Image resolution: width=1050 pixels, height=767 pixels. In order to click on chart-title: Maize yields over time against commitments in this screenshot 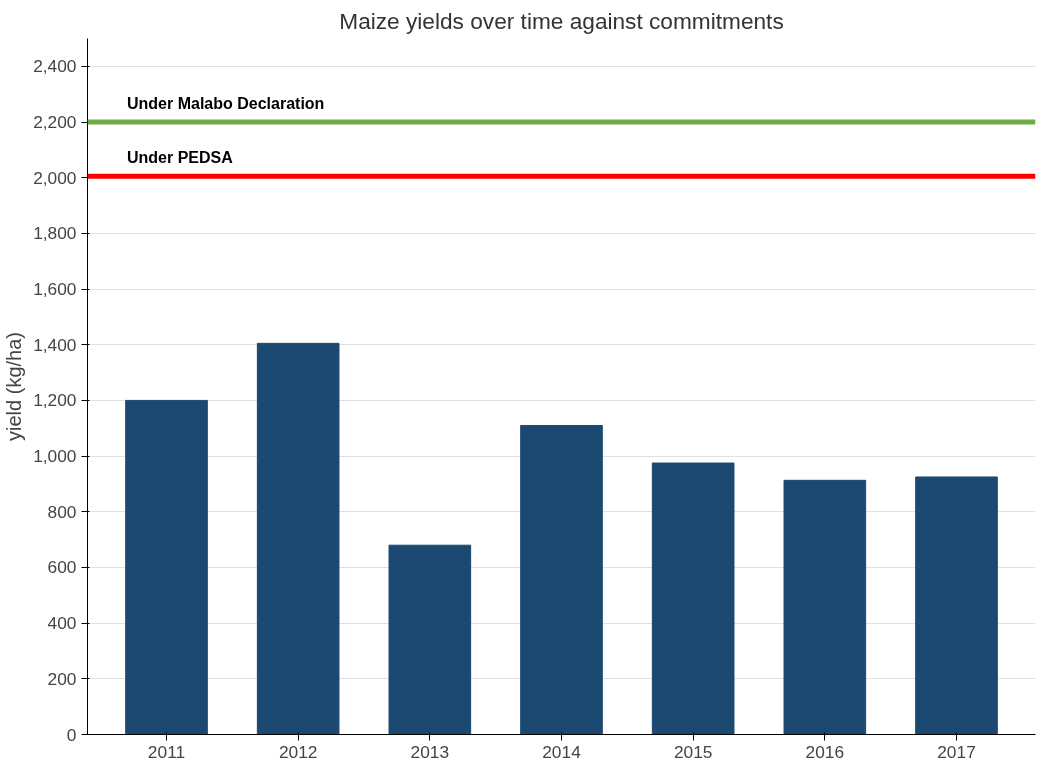, I will do `click(561, 20)`.